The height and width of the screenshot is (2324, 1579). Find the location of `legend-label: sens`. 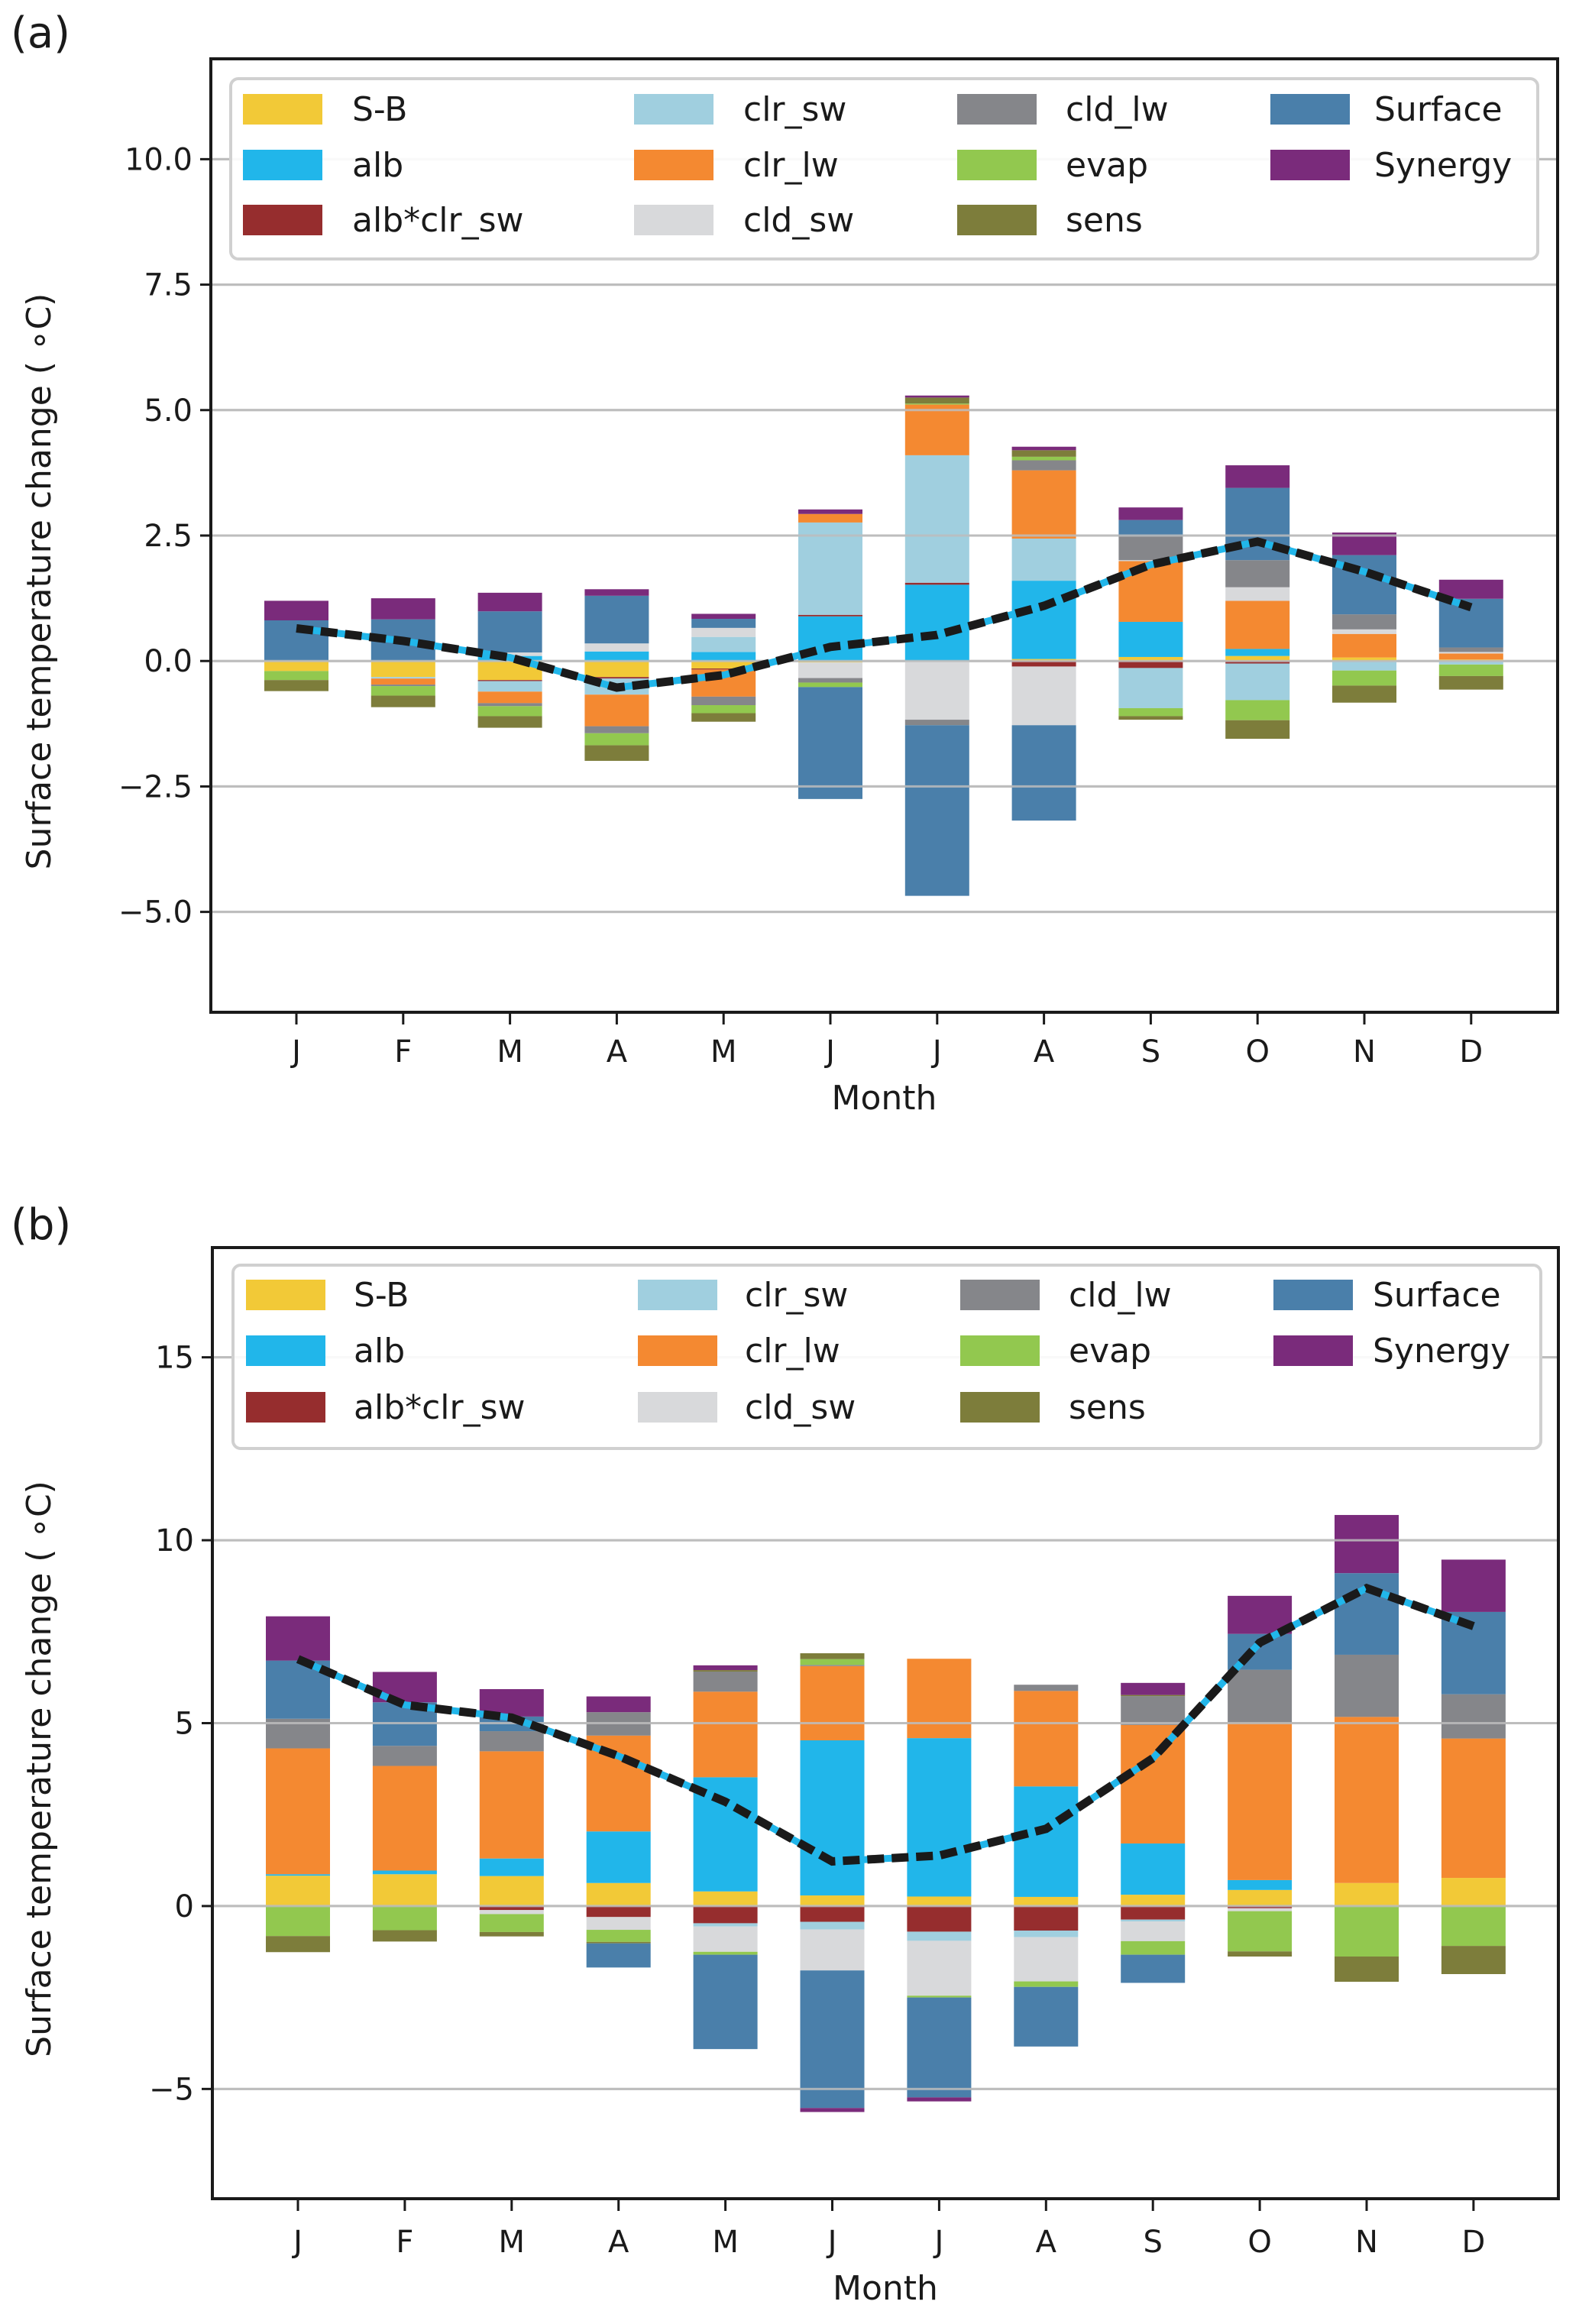

legend-label: sens is located at coordinates (1104, 221).